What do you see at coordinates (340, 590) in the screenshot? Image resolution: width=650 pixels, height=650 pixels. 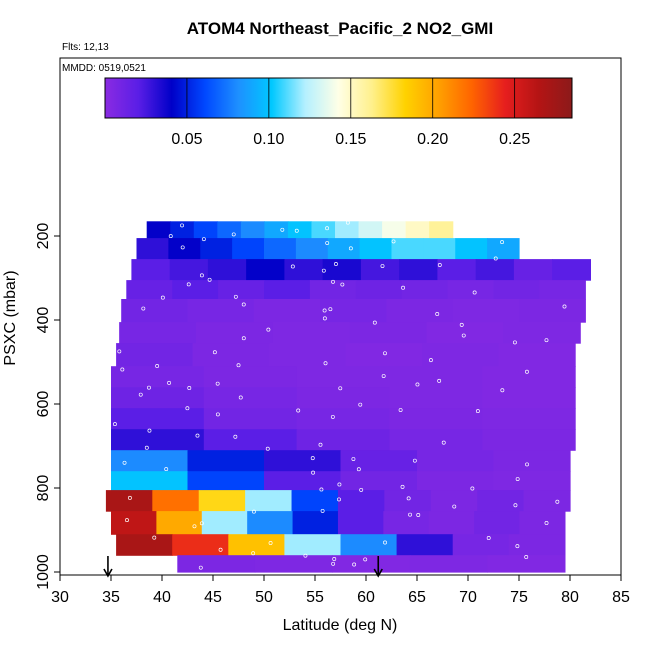 I see `x-axis: 30 35 40 45 50 55 60 65 70 75 80 85` at bounding box center [340, 590].